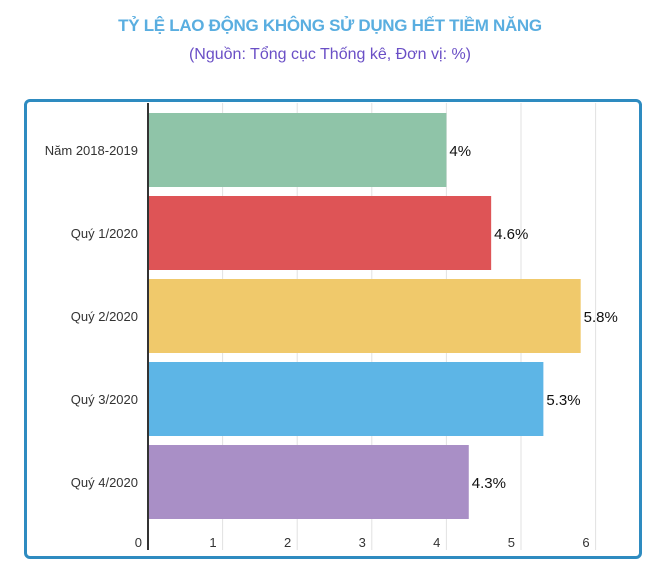  I want to click on x-tick-label: 0, so click(138, 542).